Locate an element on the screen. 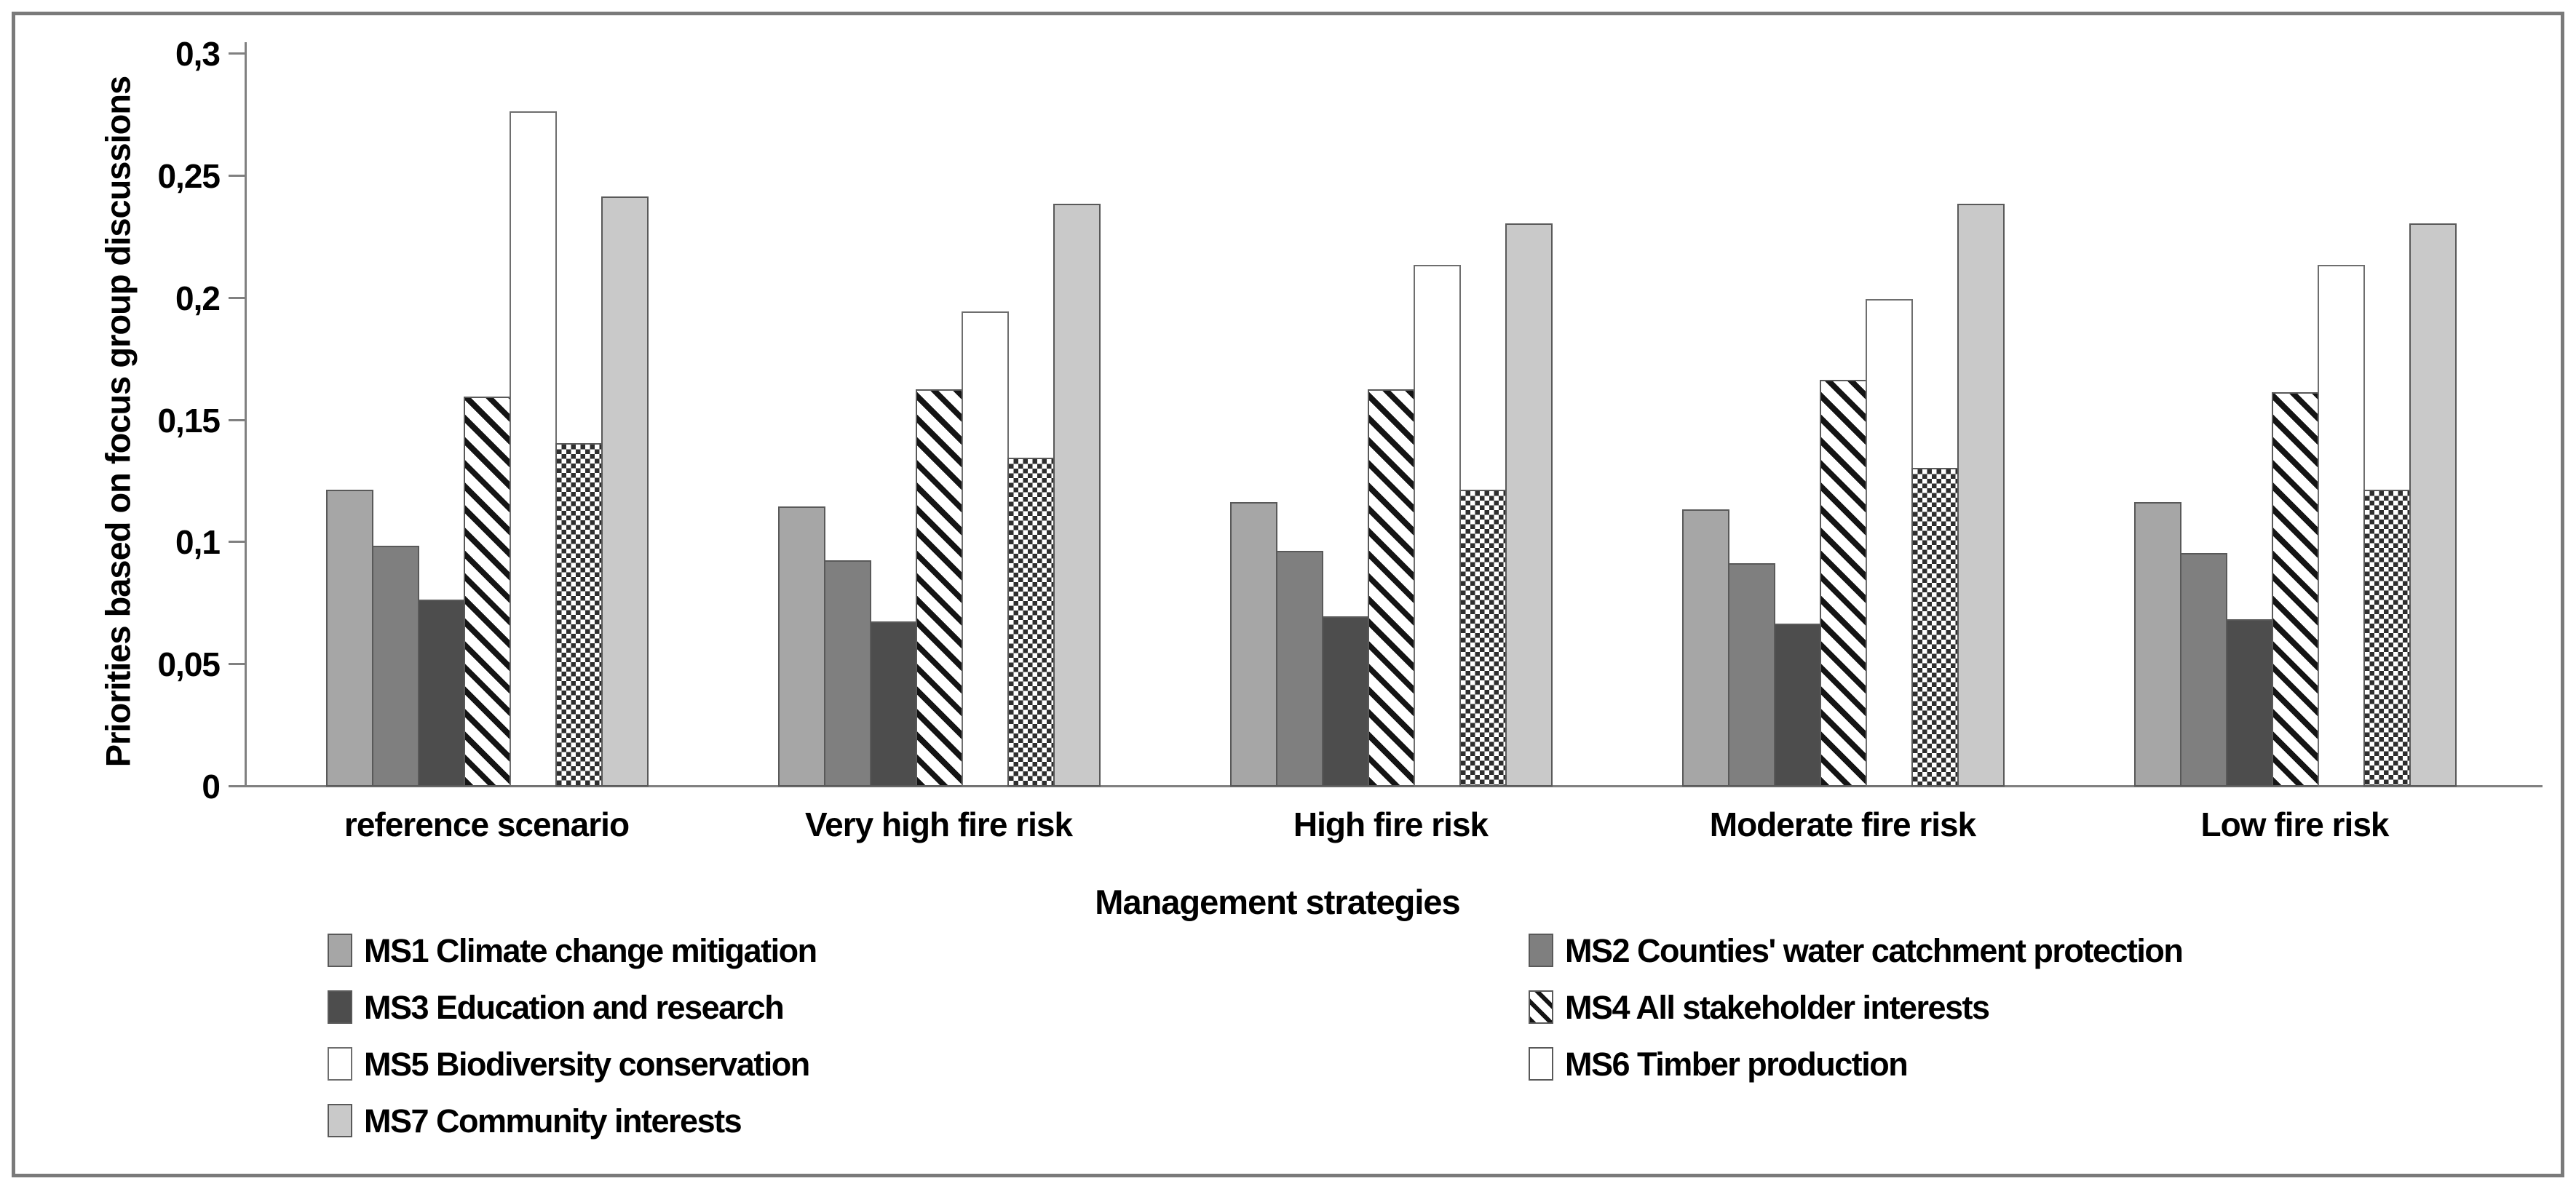 Image resolution: width=2576 pixels, height=1189 pixels. category-label-high-fire-risk: High fire risk is located at coordinates (1391, 824).